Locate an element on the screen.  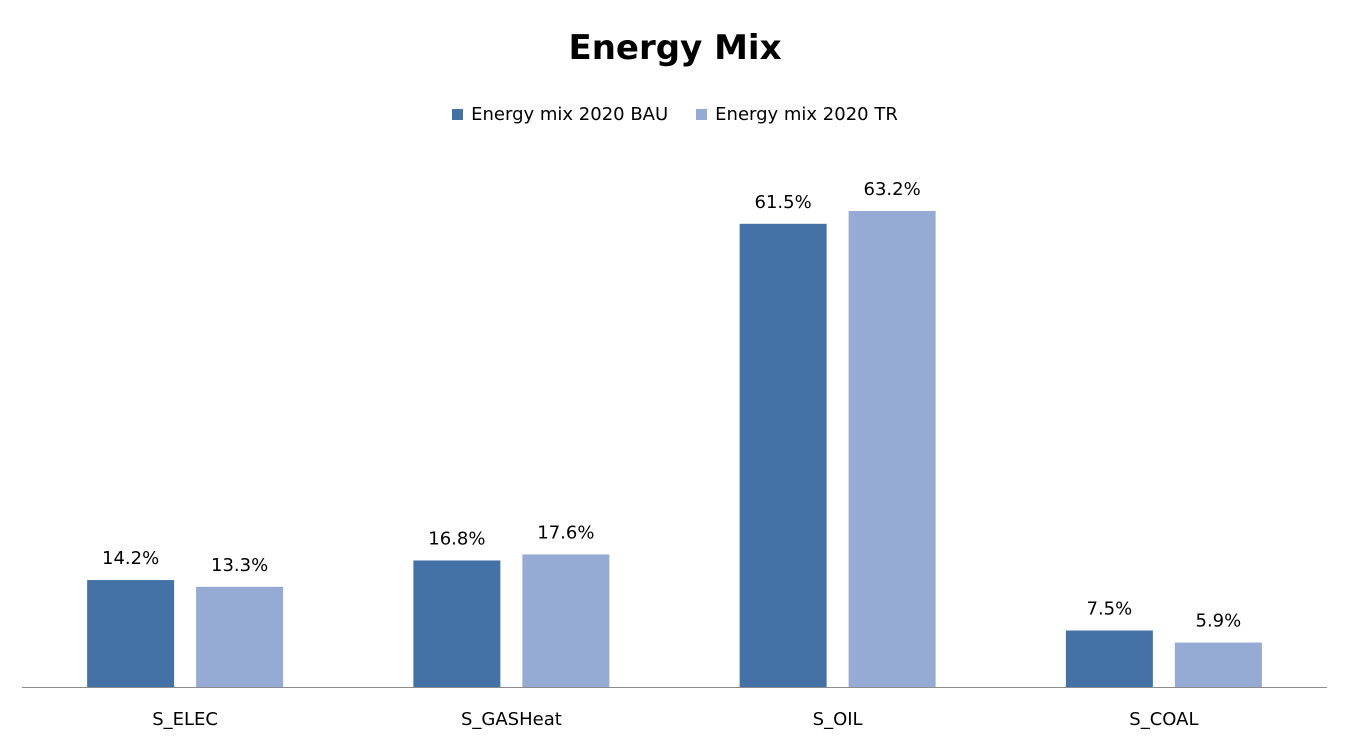
data-label-s-oil-series-2: 63.2% is located at coordinates (892, 189).